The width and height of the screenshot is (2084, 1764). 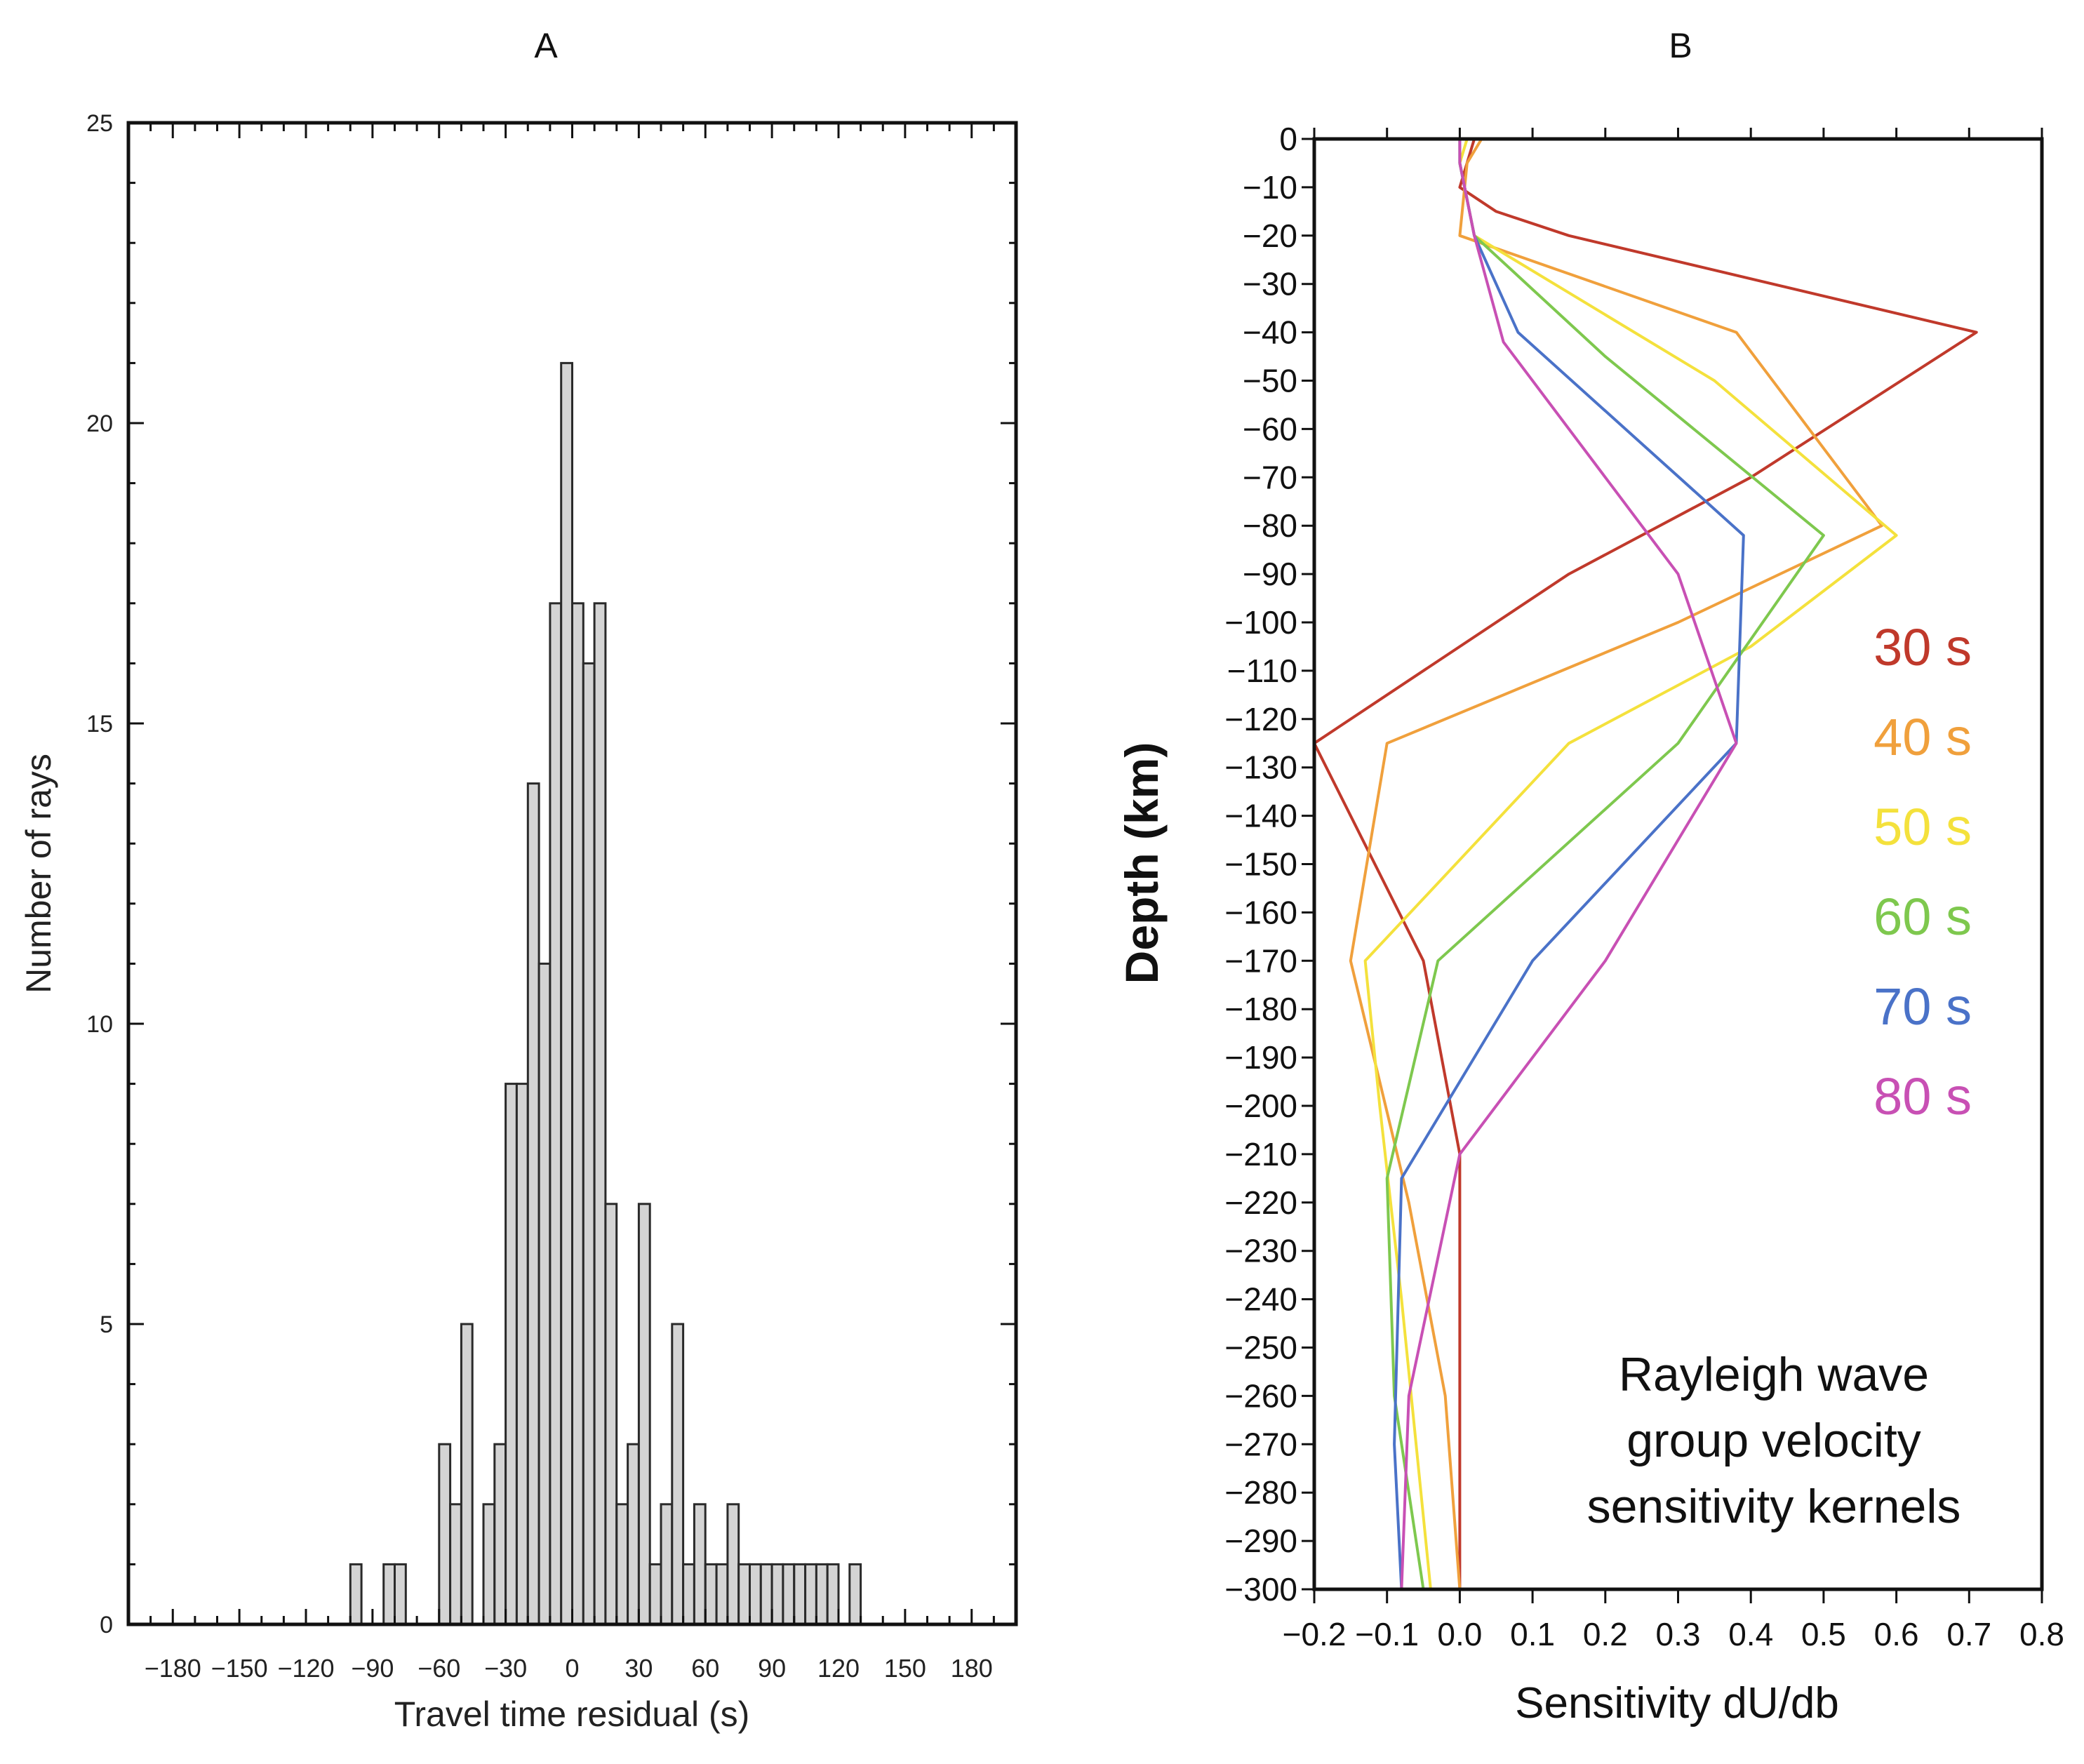 I want to click on y-tick-label: 20, so click(x=99, y=423).